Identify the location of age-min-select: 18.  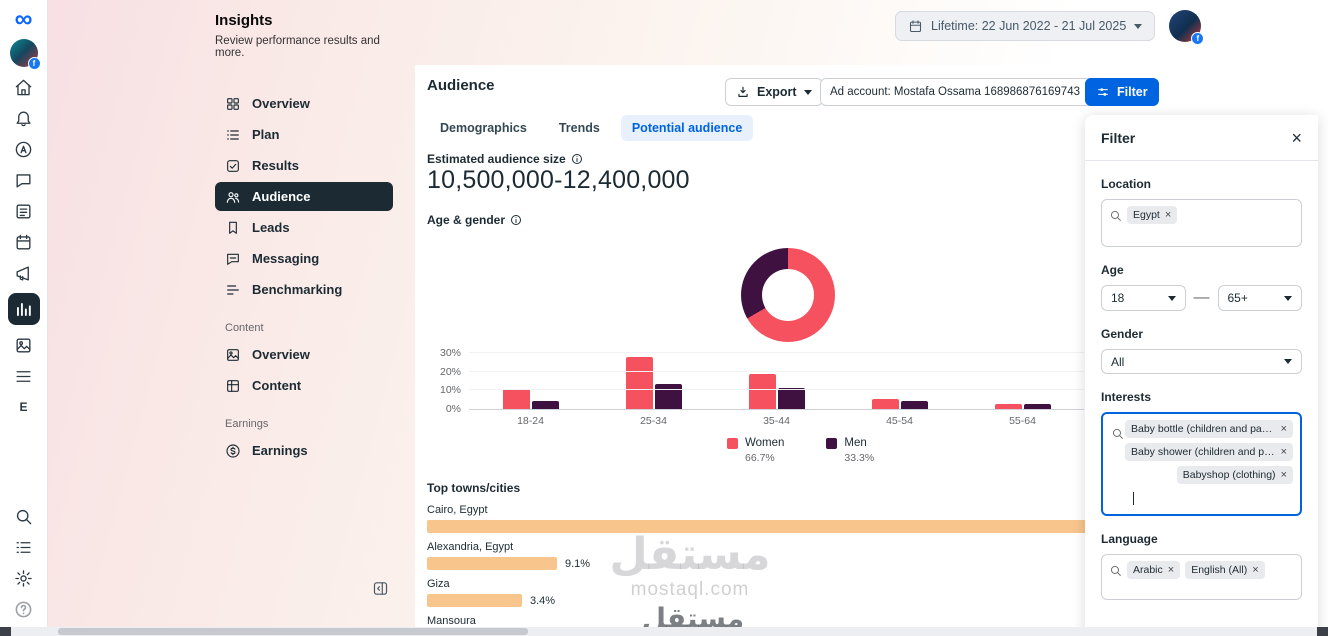
(1143, 298).